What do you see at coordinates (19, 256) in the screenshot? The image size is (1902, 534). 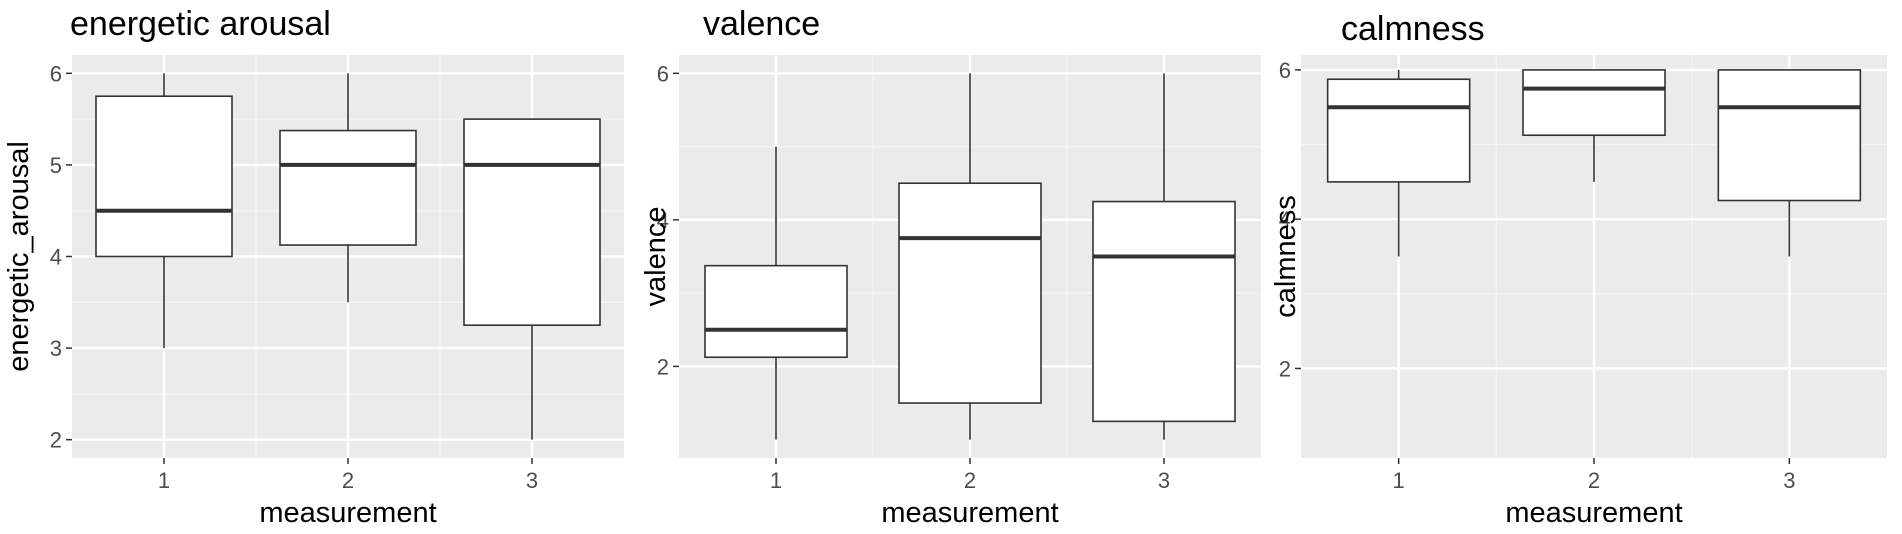 I see `y-axis-label: energetic_arousal` at bounding box center [19, 256].